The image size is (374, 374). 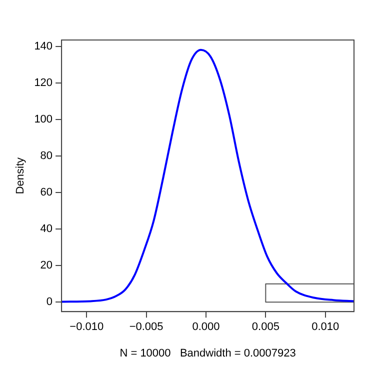 What do you see at coordinates (49, 302) in the screenshot?
I see `y-tick-label: 0` at bounding box center [49, 302].